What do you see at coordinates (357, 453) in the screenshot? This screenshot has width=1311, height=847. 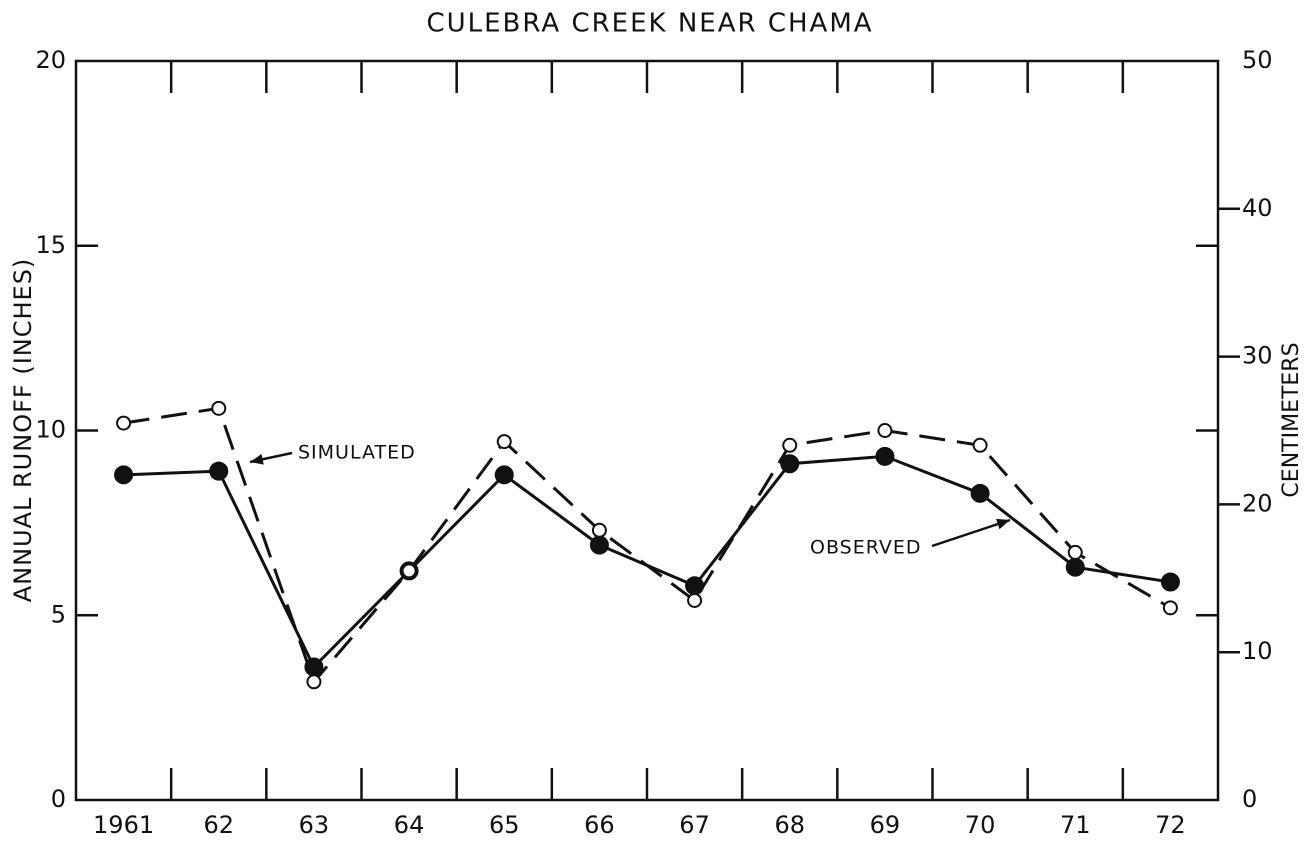 I see `series-annotation: SIMULATED` at bounding box center [357, 453].